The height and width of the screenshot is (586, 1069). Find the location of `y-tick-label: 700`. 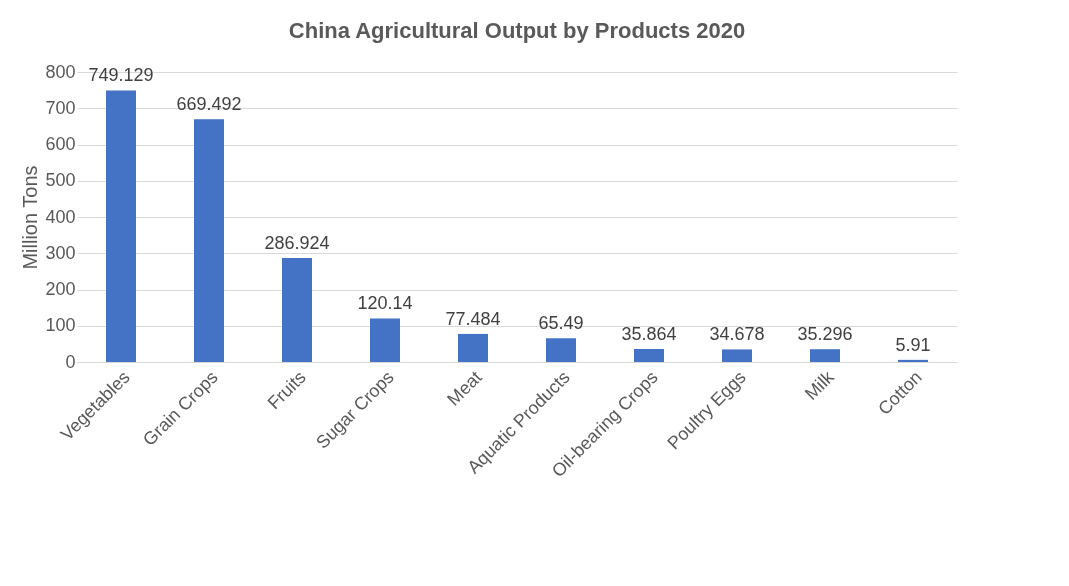

y-tick-label: 700 is located at coordinates (60, 107).